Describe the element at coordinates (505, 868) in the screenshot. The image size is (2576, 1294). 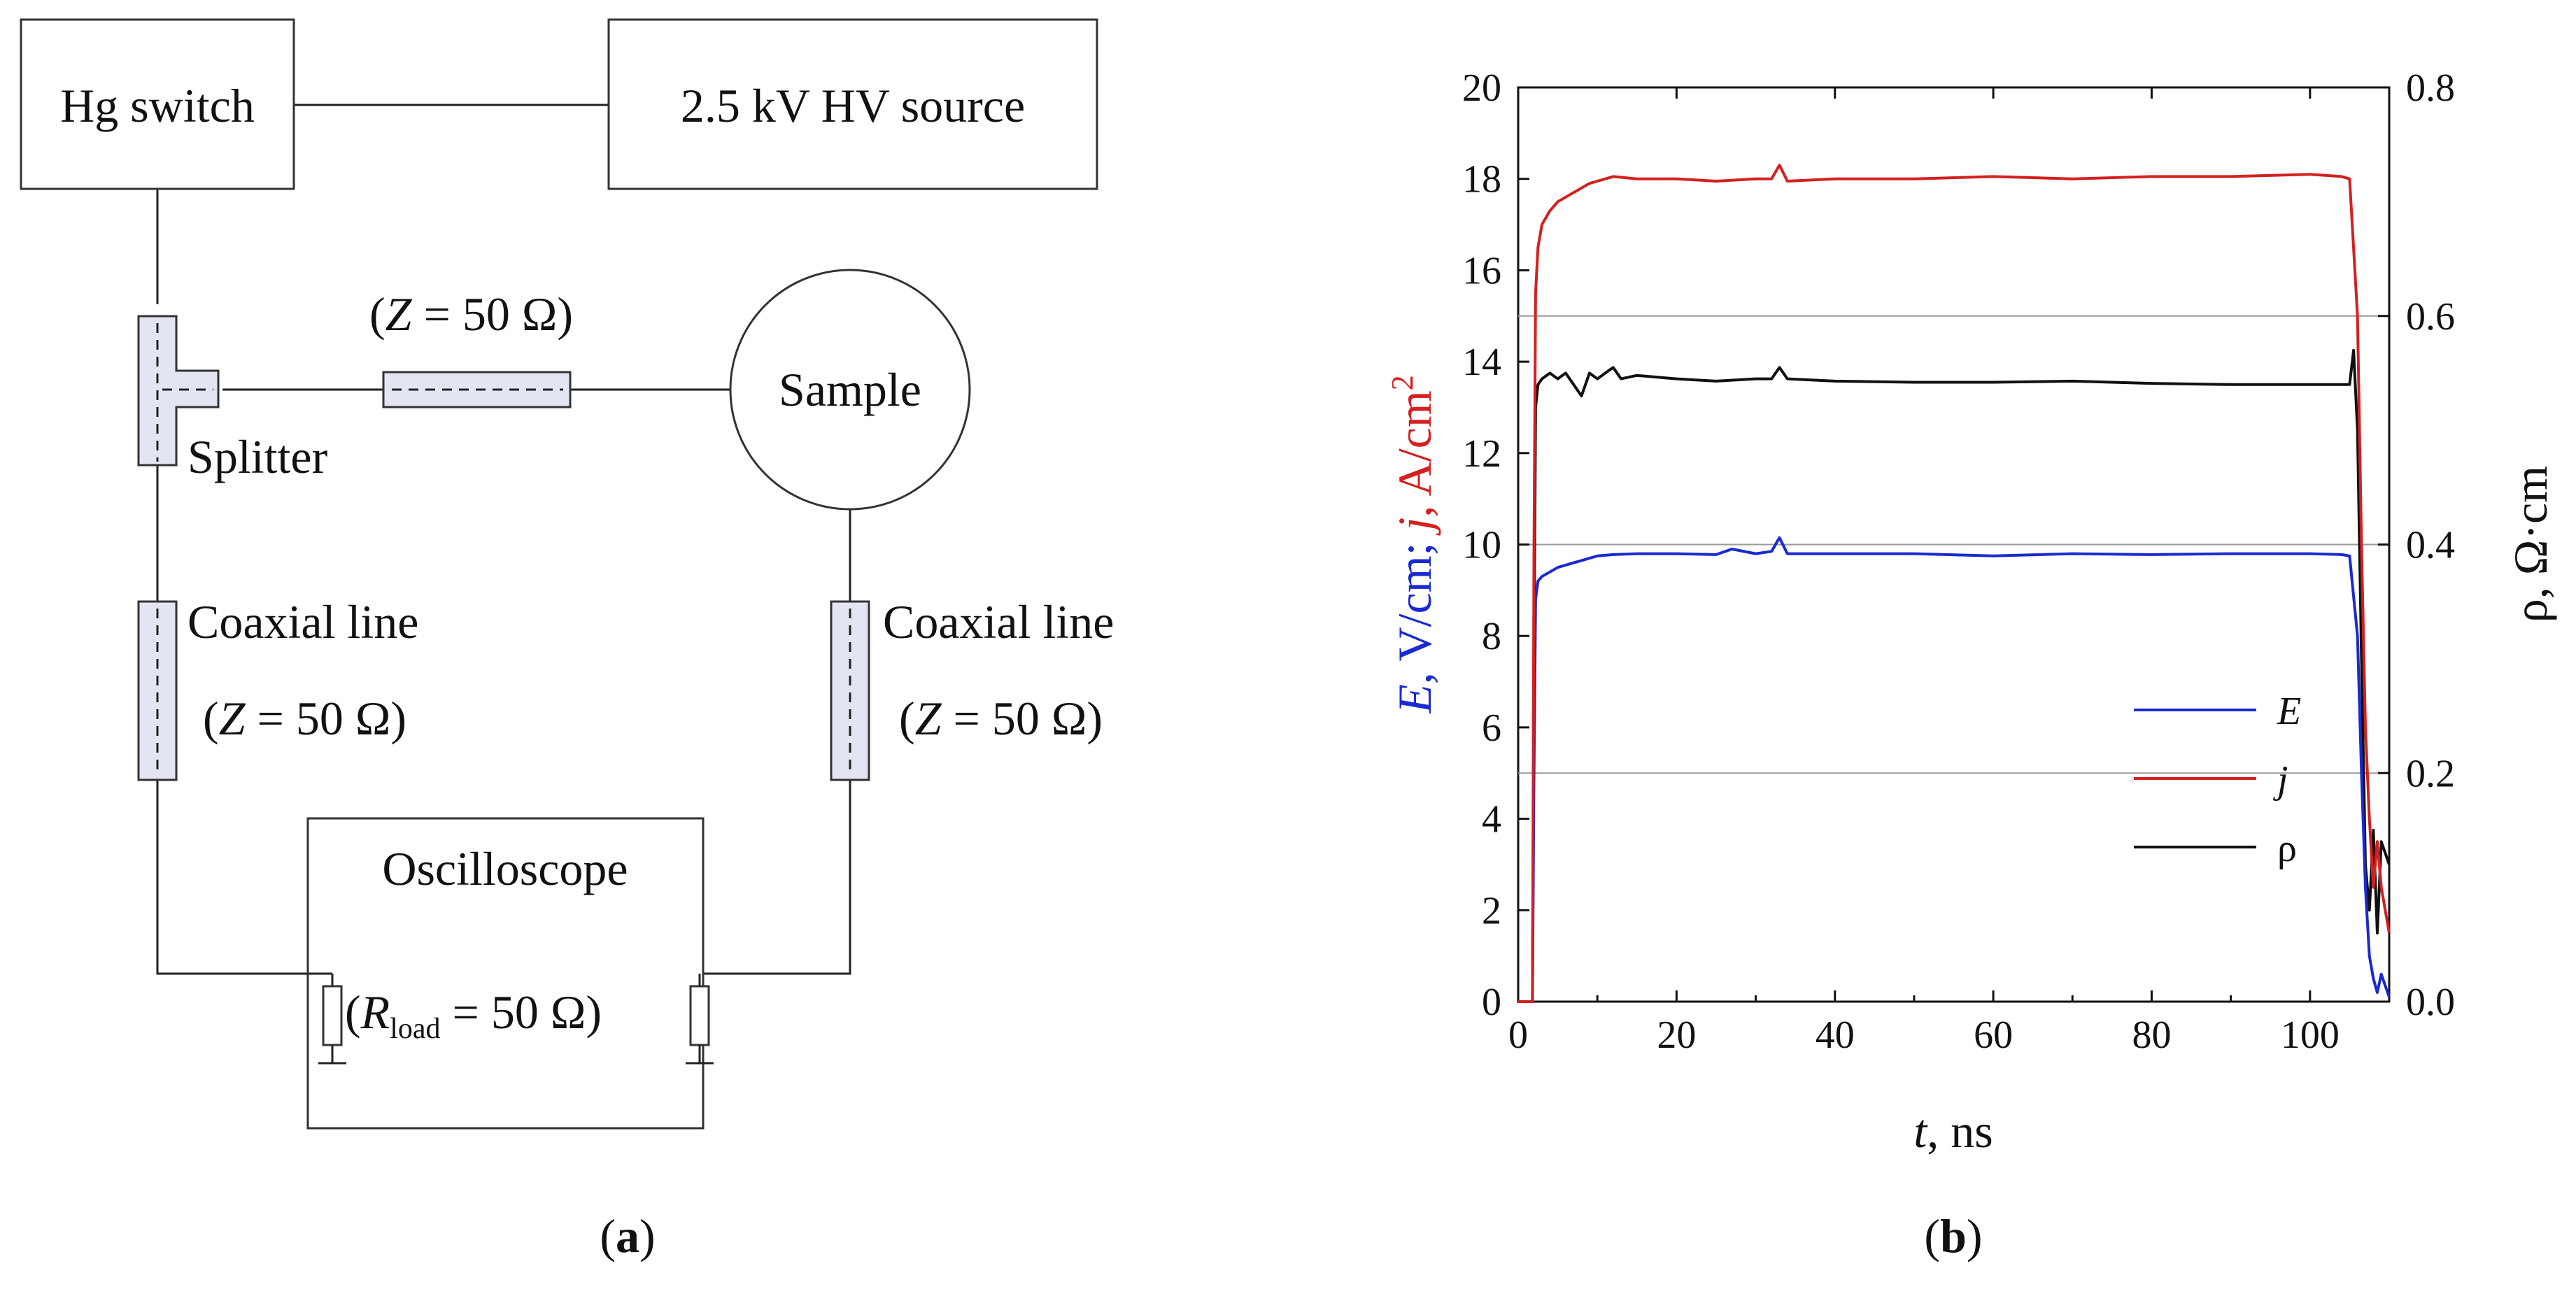
I see `oscilloscope-label: Oscilloscope` at that location.